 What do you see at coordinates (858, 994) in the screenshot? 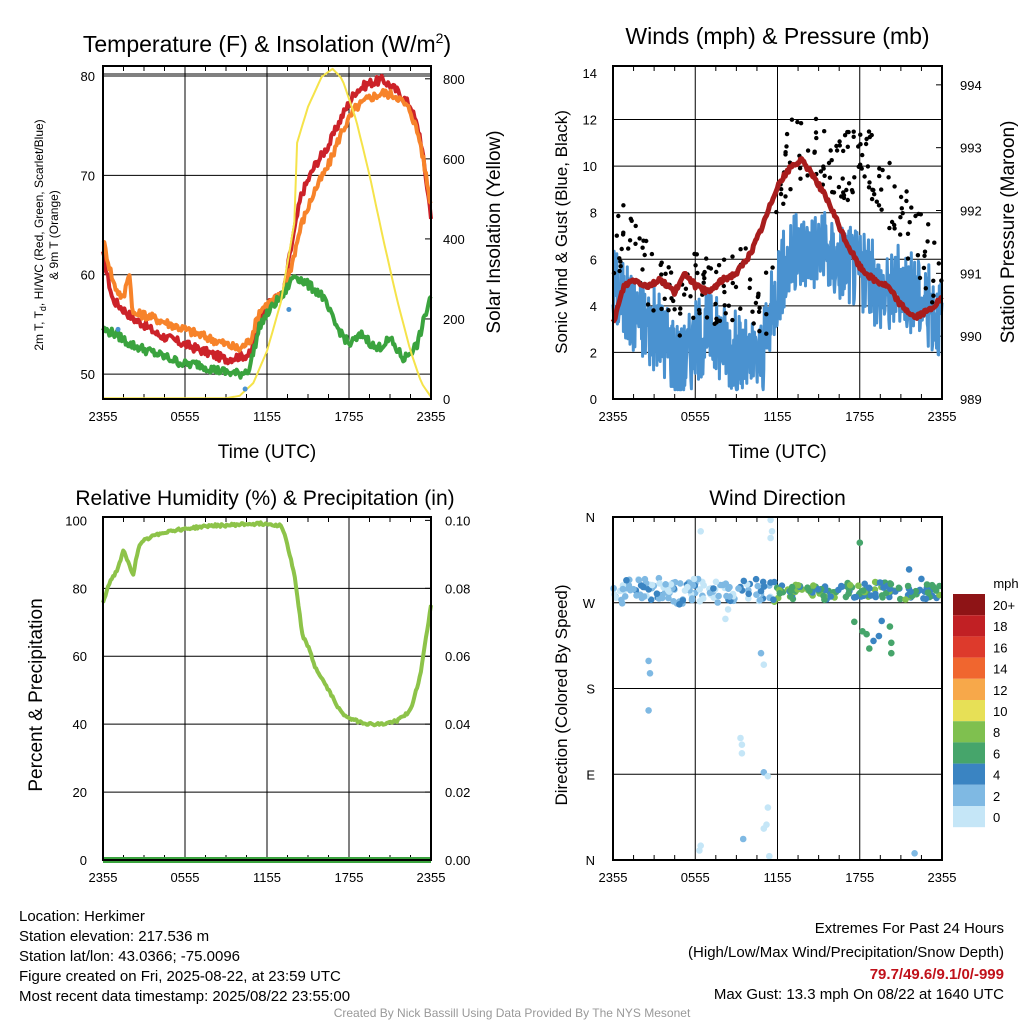
I see `max-gust: Max Gust: 13.3 mph On 08/22 at 1640 UTC` at bounding box center [858, 994].